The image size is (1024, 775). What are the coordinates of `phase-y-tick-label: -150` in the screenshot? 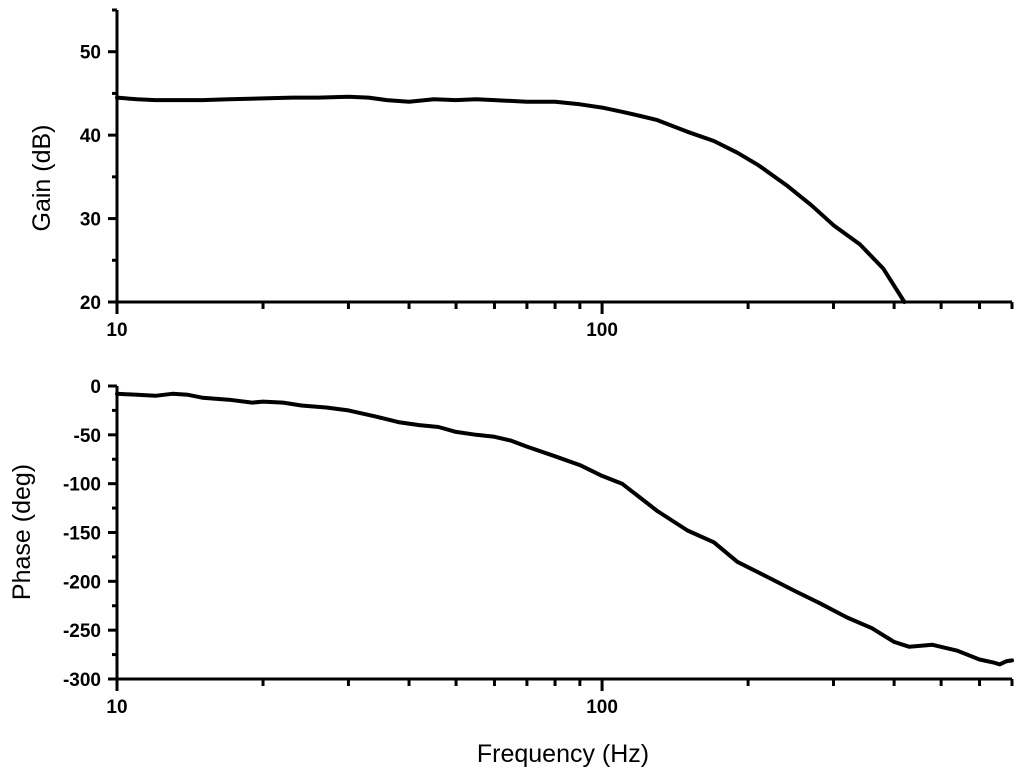 It's located at (82, 534).